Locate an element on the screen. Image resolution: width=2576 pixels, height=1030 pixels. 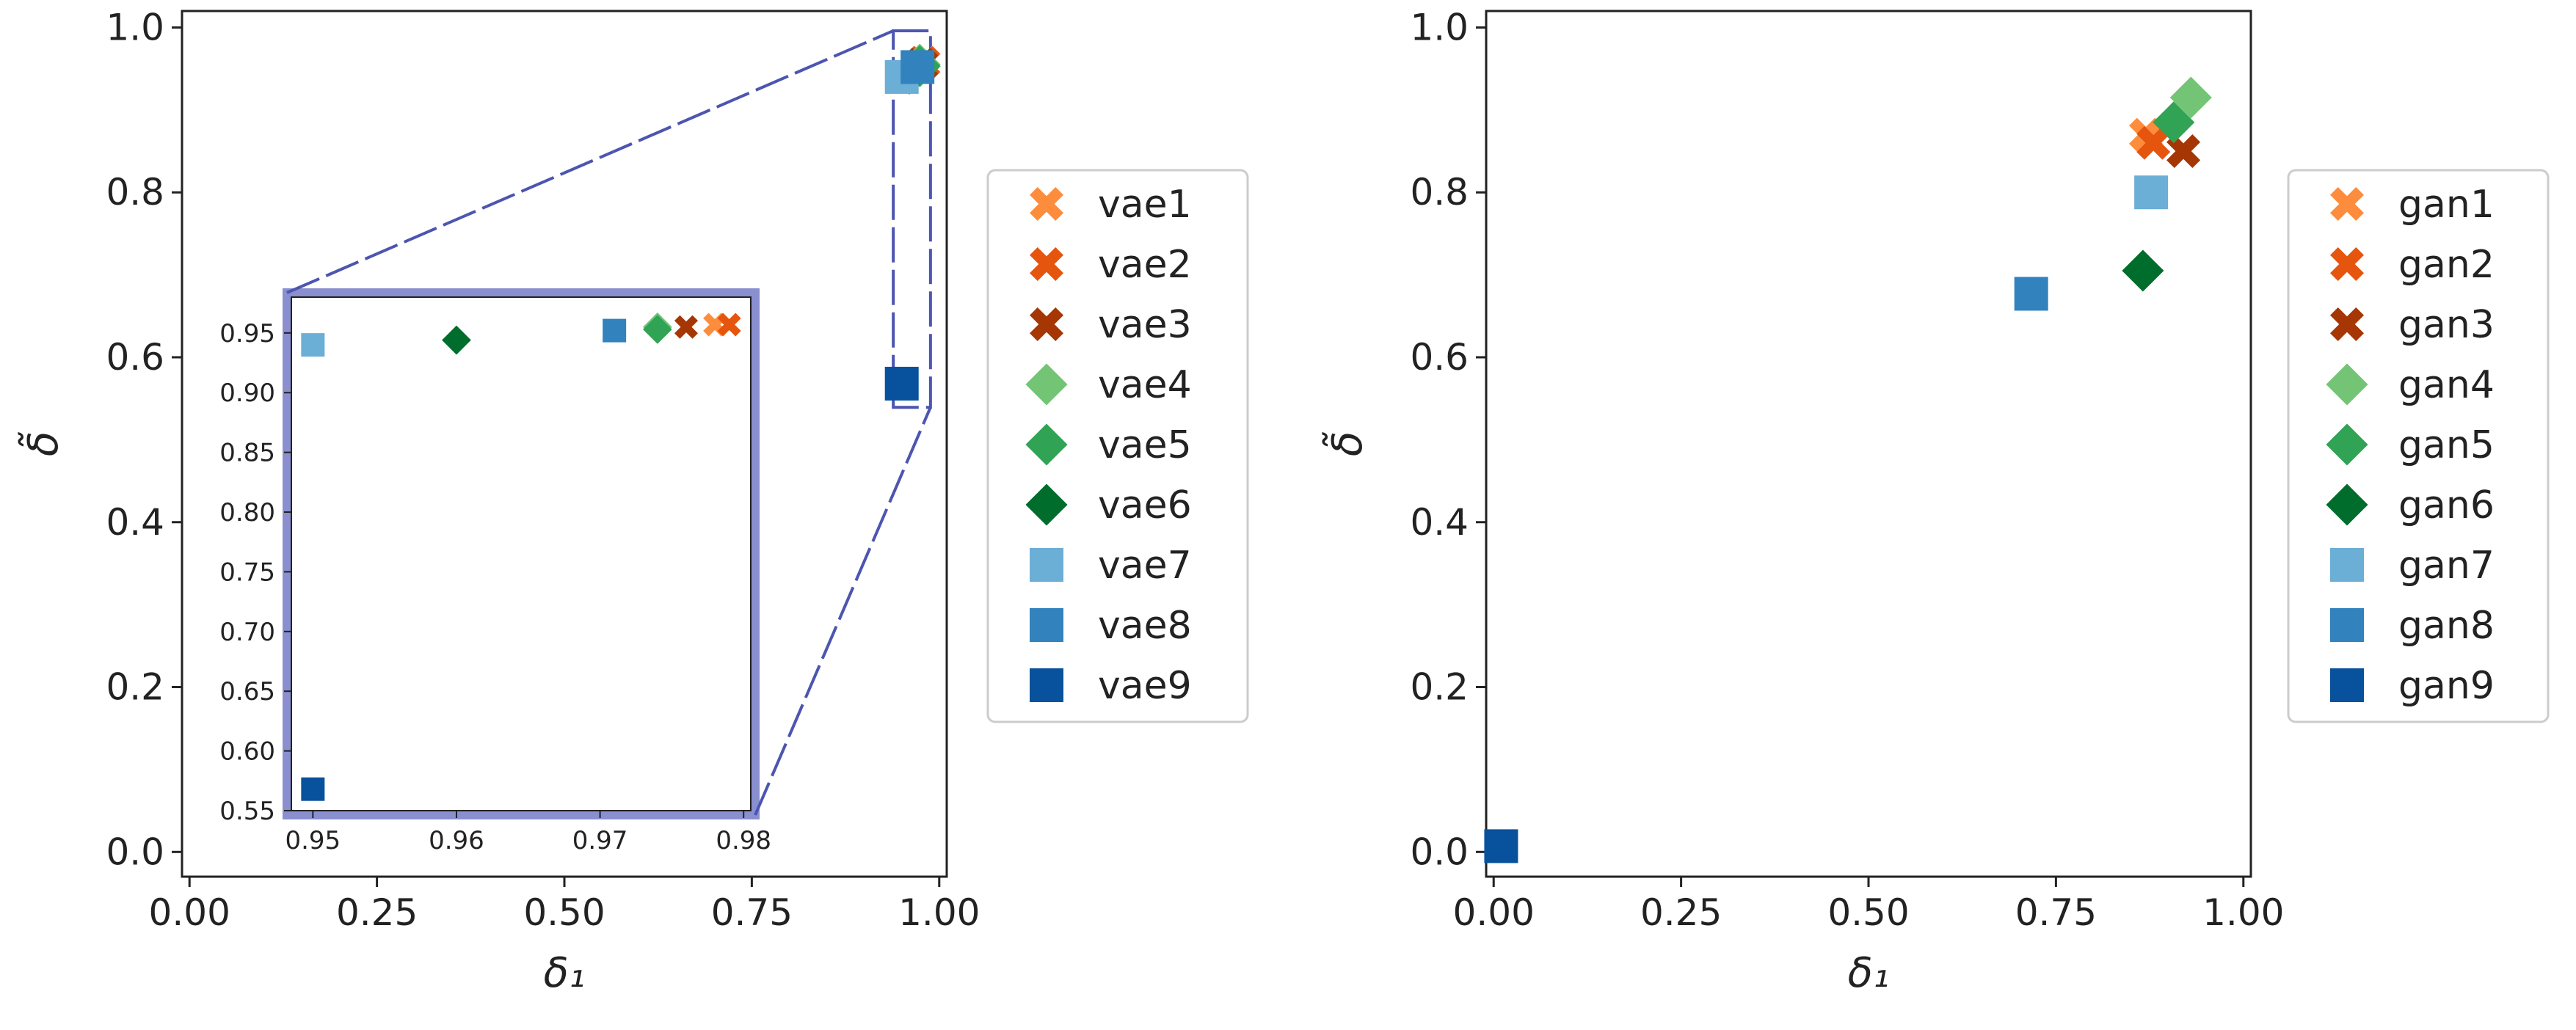
inset-y-tick-label: 0.55 is located at coordinates (247, 812).